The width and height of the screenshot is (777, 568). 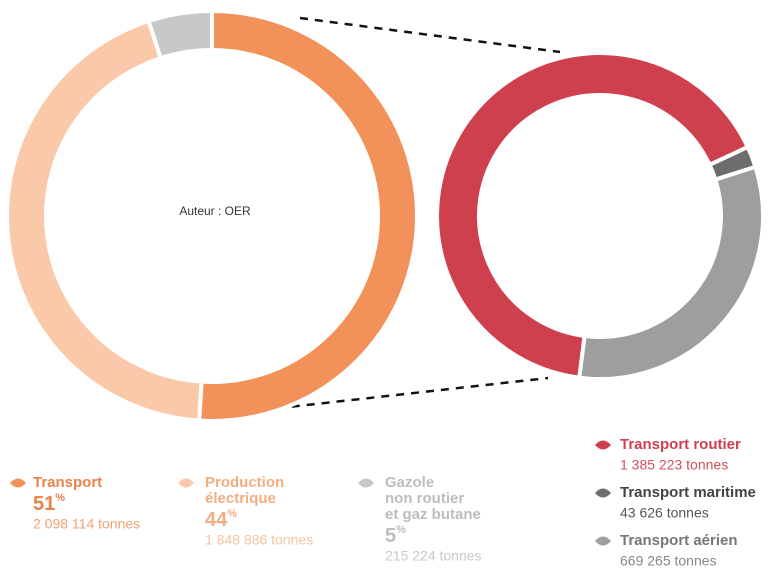 What do you see at coordinates (679, 540) in the screenshot?
I see `legend-label: Transport aérien` at bounding box center [679, 540].